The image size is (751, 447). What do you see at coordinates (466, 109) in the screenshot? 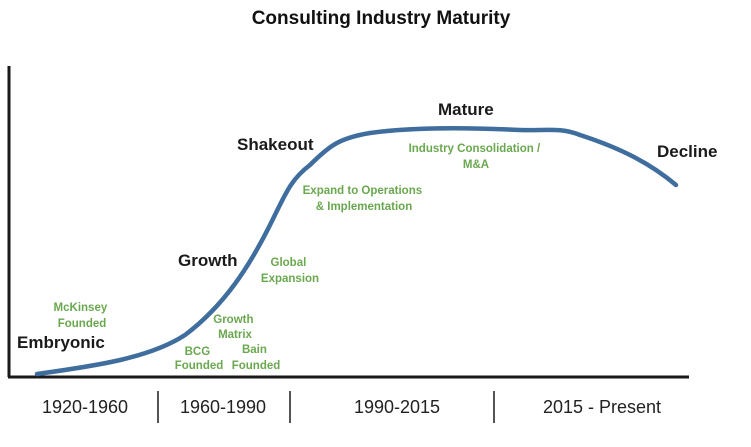
I see `stage-label-mature: Mature` at bounding box center [466, 109].